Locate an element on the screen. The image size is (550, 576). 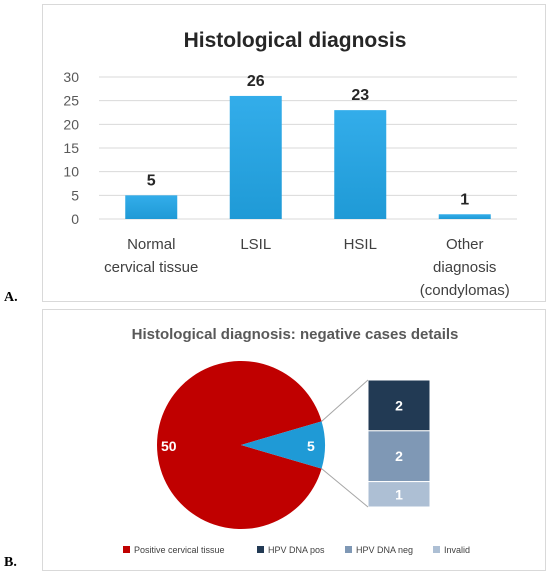
x-category-label: cervical tissue is located at coordinates (151, 267).